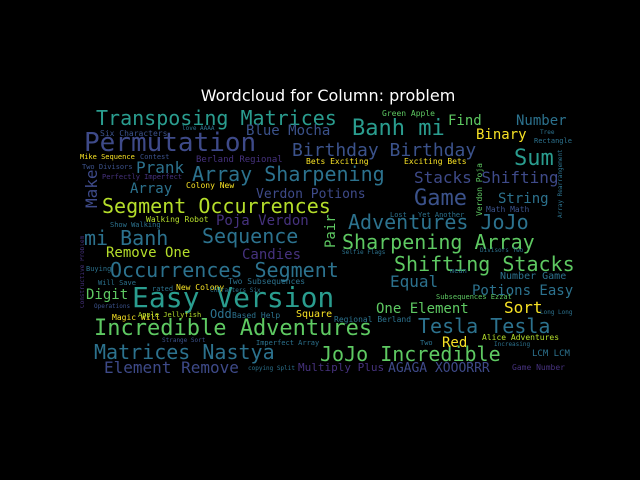 The image size is (640, 480). Describe the element at coordinates (272, 255) in the screenshot. I see `cloud-word: Candies` at that location.